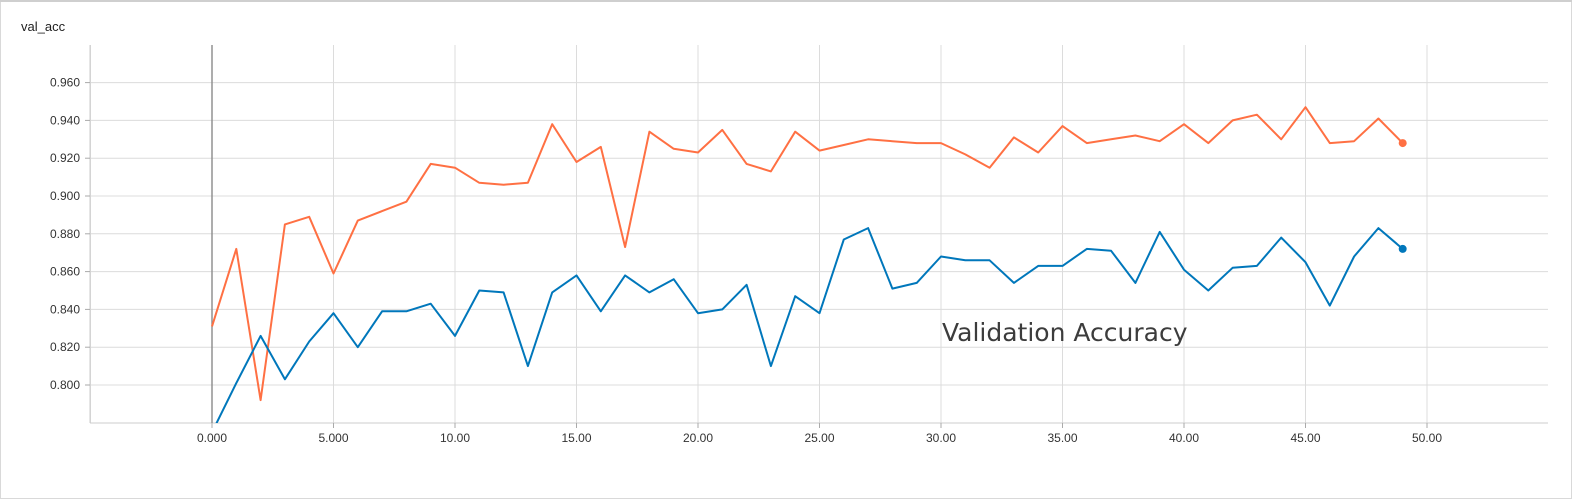  I want to click on card-top-border, so click(786, 1).